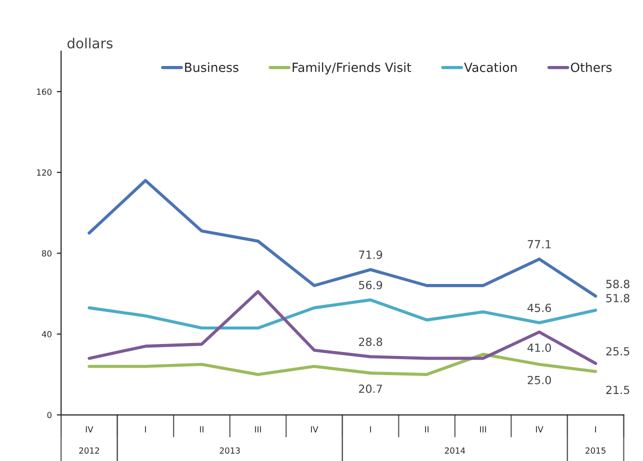 The width and height of the screenshot is (643, 461). I want to click on data-label: 71.9, so click(370, 254).